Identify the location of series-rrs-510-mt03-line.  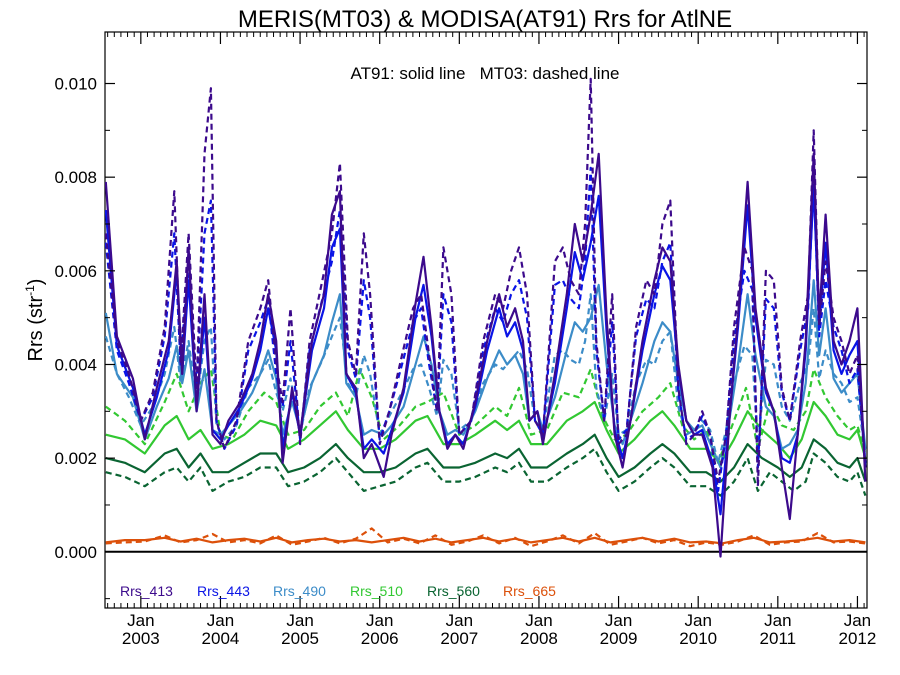
(486, 416).